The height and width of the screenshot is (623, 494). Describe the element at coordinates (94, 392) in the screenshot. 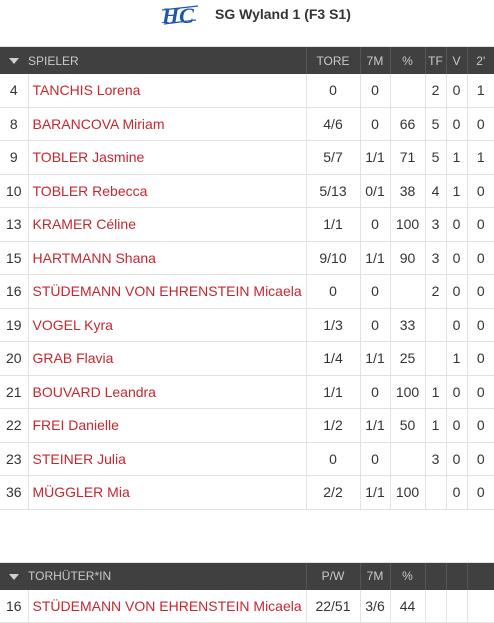

I see `player-name-link: BOUVARD Leandra` at that location.